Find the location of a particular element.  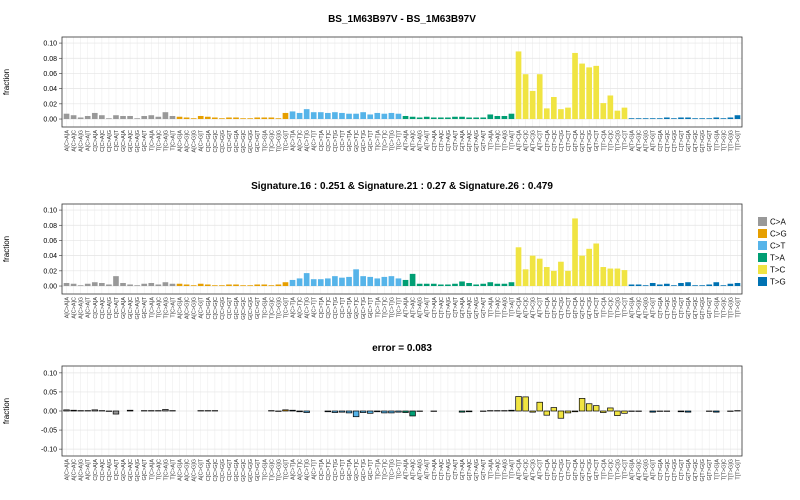

x-tick-label: A[C>A]C is located at coordinates (75, 308).